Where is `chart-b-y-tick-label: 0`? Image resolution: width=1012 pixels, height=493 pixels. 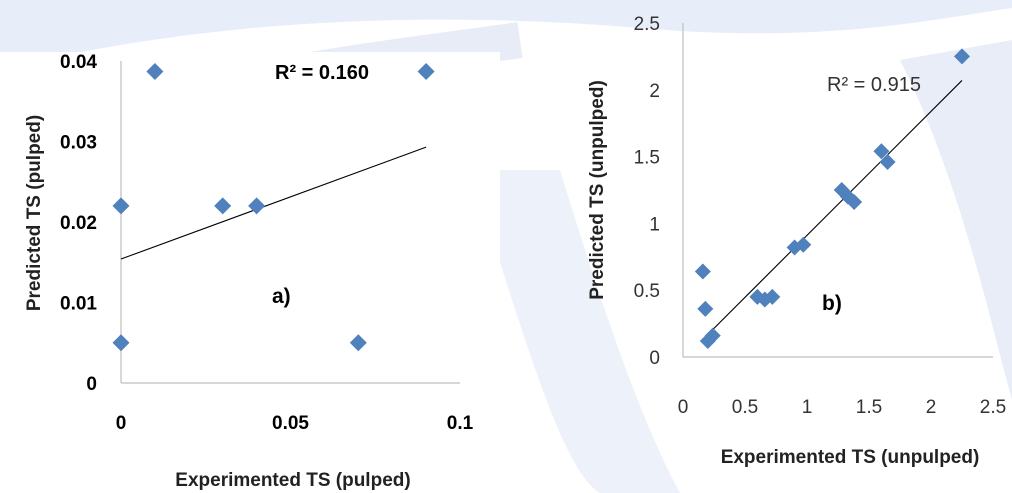
chart-b-y-tick-label: 0 is located at coordinates (654, 358).